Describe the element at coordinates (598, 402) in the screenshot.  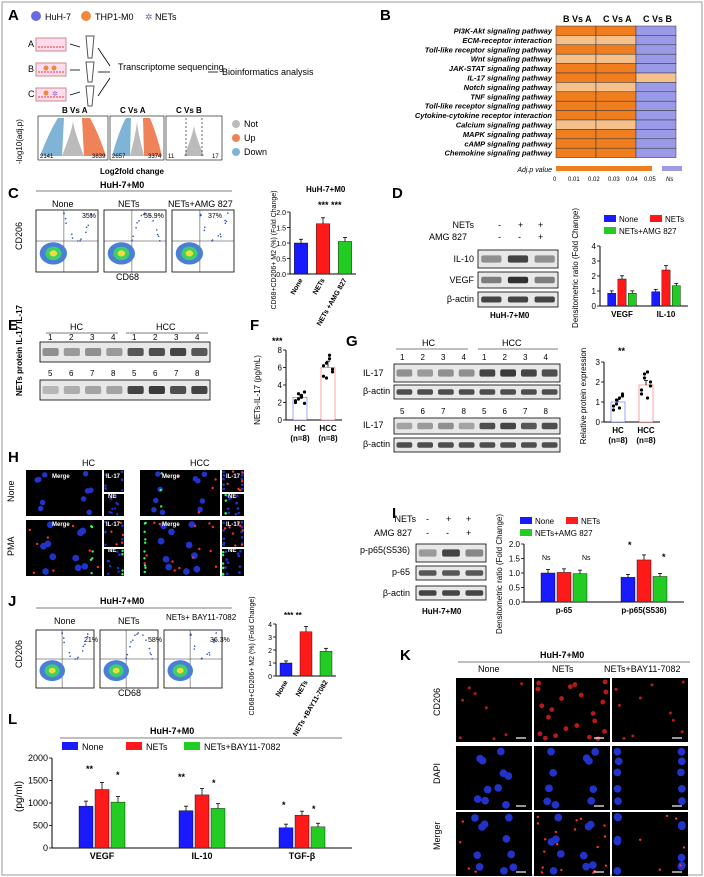
I see `y-tick-label: 1` at that location.